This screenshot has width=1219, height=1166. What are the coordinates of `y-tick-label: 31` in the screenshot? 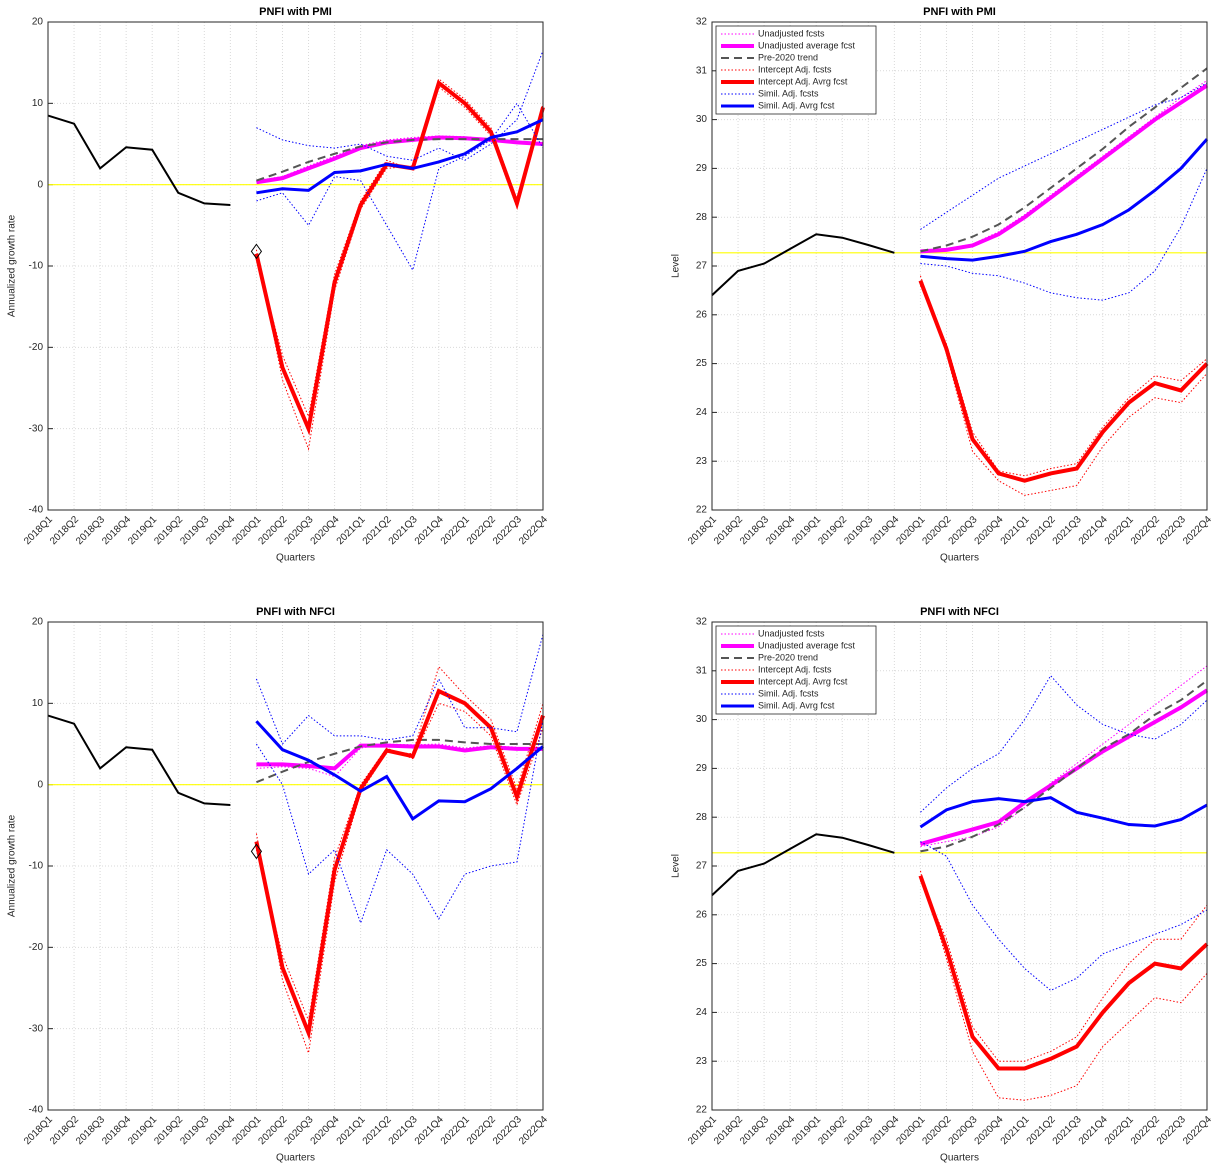 It's located at (702, 70).